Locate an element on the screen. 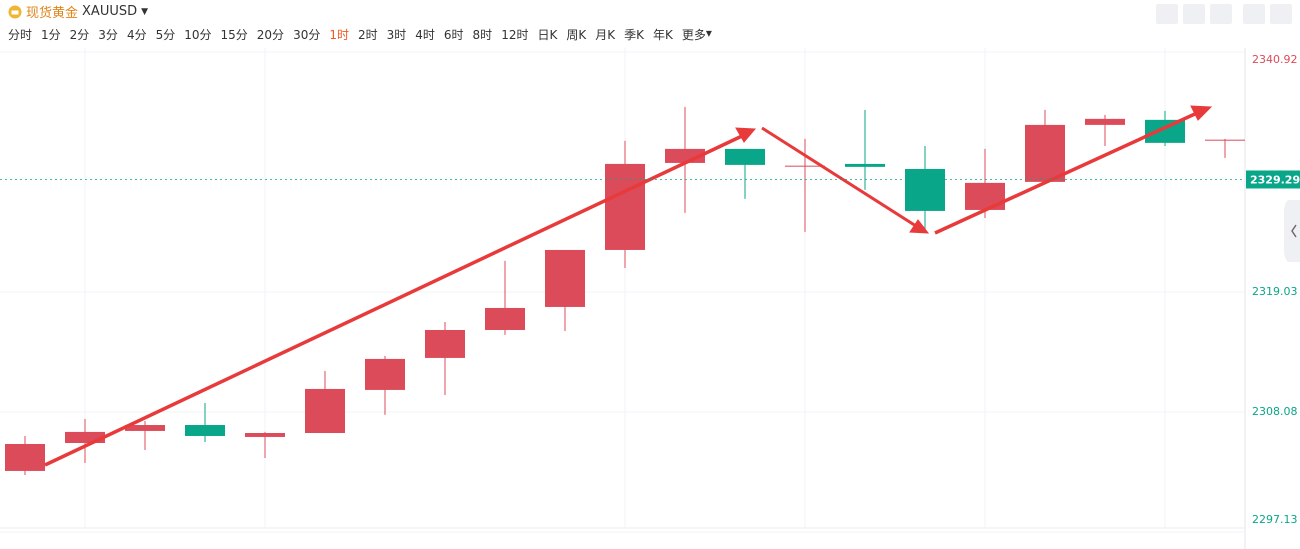 This screenshot has height=549, width=1300. period-tab: 日K is located at coordinates (547, 35).